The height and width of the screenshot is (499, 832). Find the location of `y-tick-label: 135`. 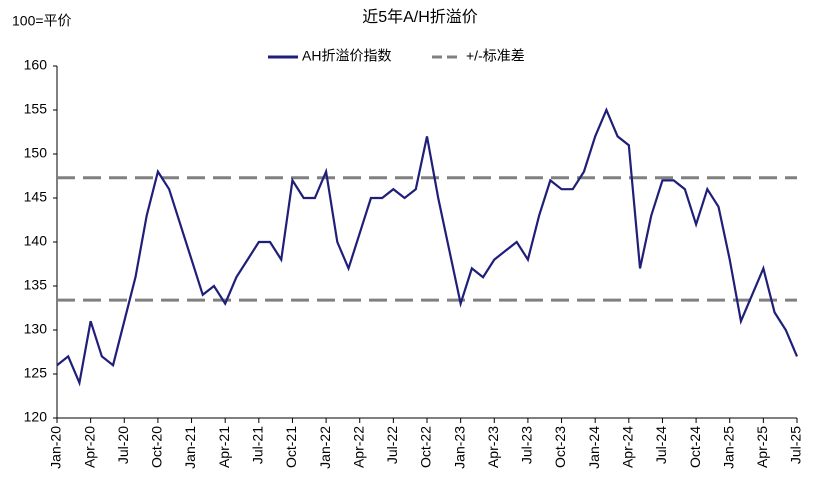

y-tick-label: 135 is located at coordinates (36, 285).